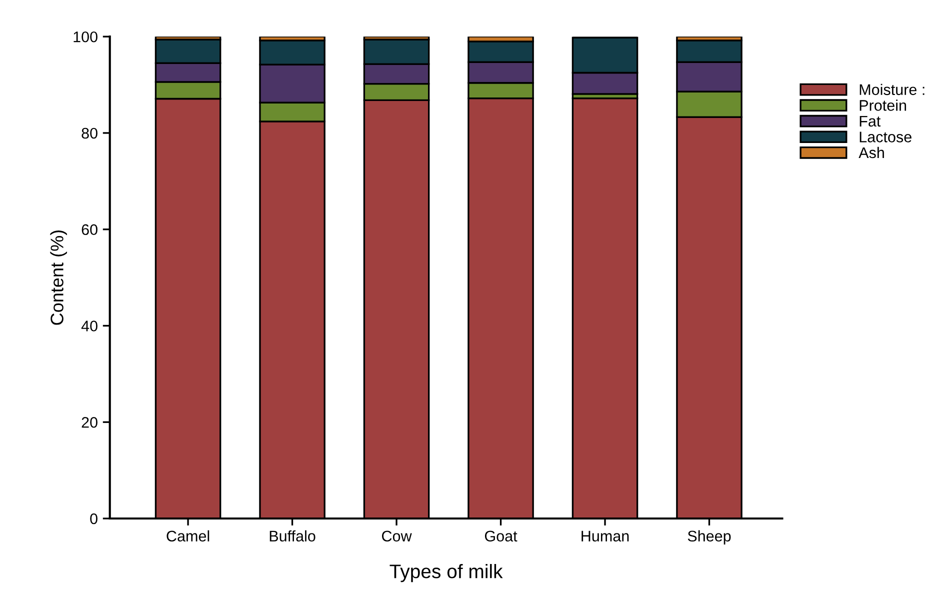  What do you see at coordinates (188, 536) in the screenshot?
I see `x-tick-label: Camel` at bounding box center [188, 536].